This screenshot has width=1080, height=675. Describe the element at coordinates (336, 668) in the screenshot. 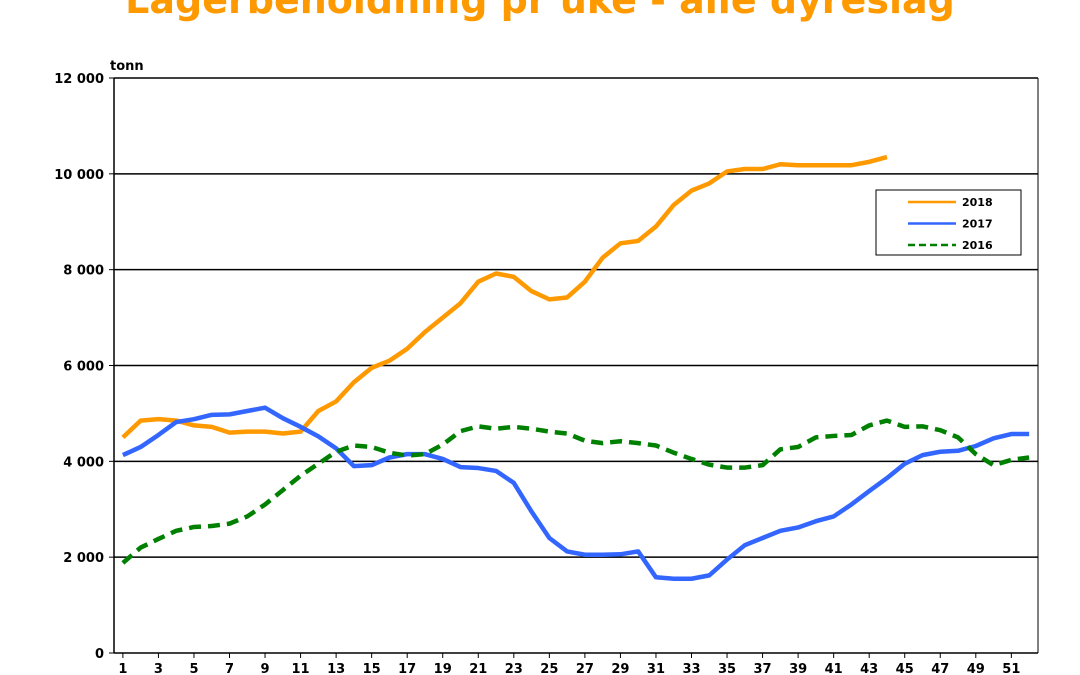

I see `x-tick-label: 13` at that location.